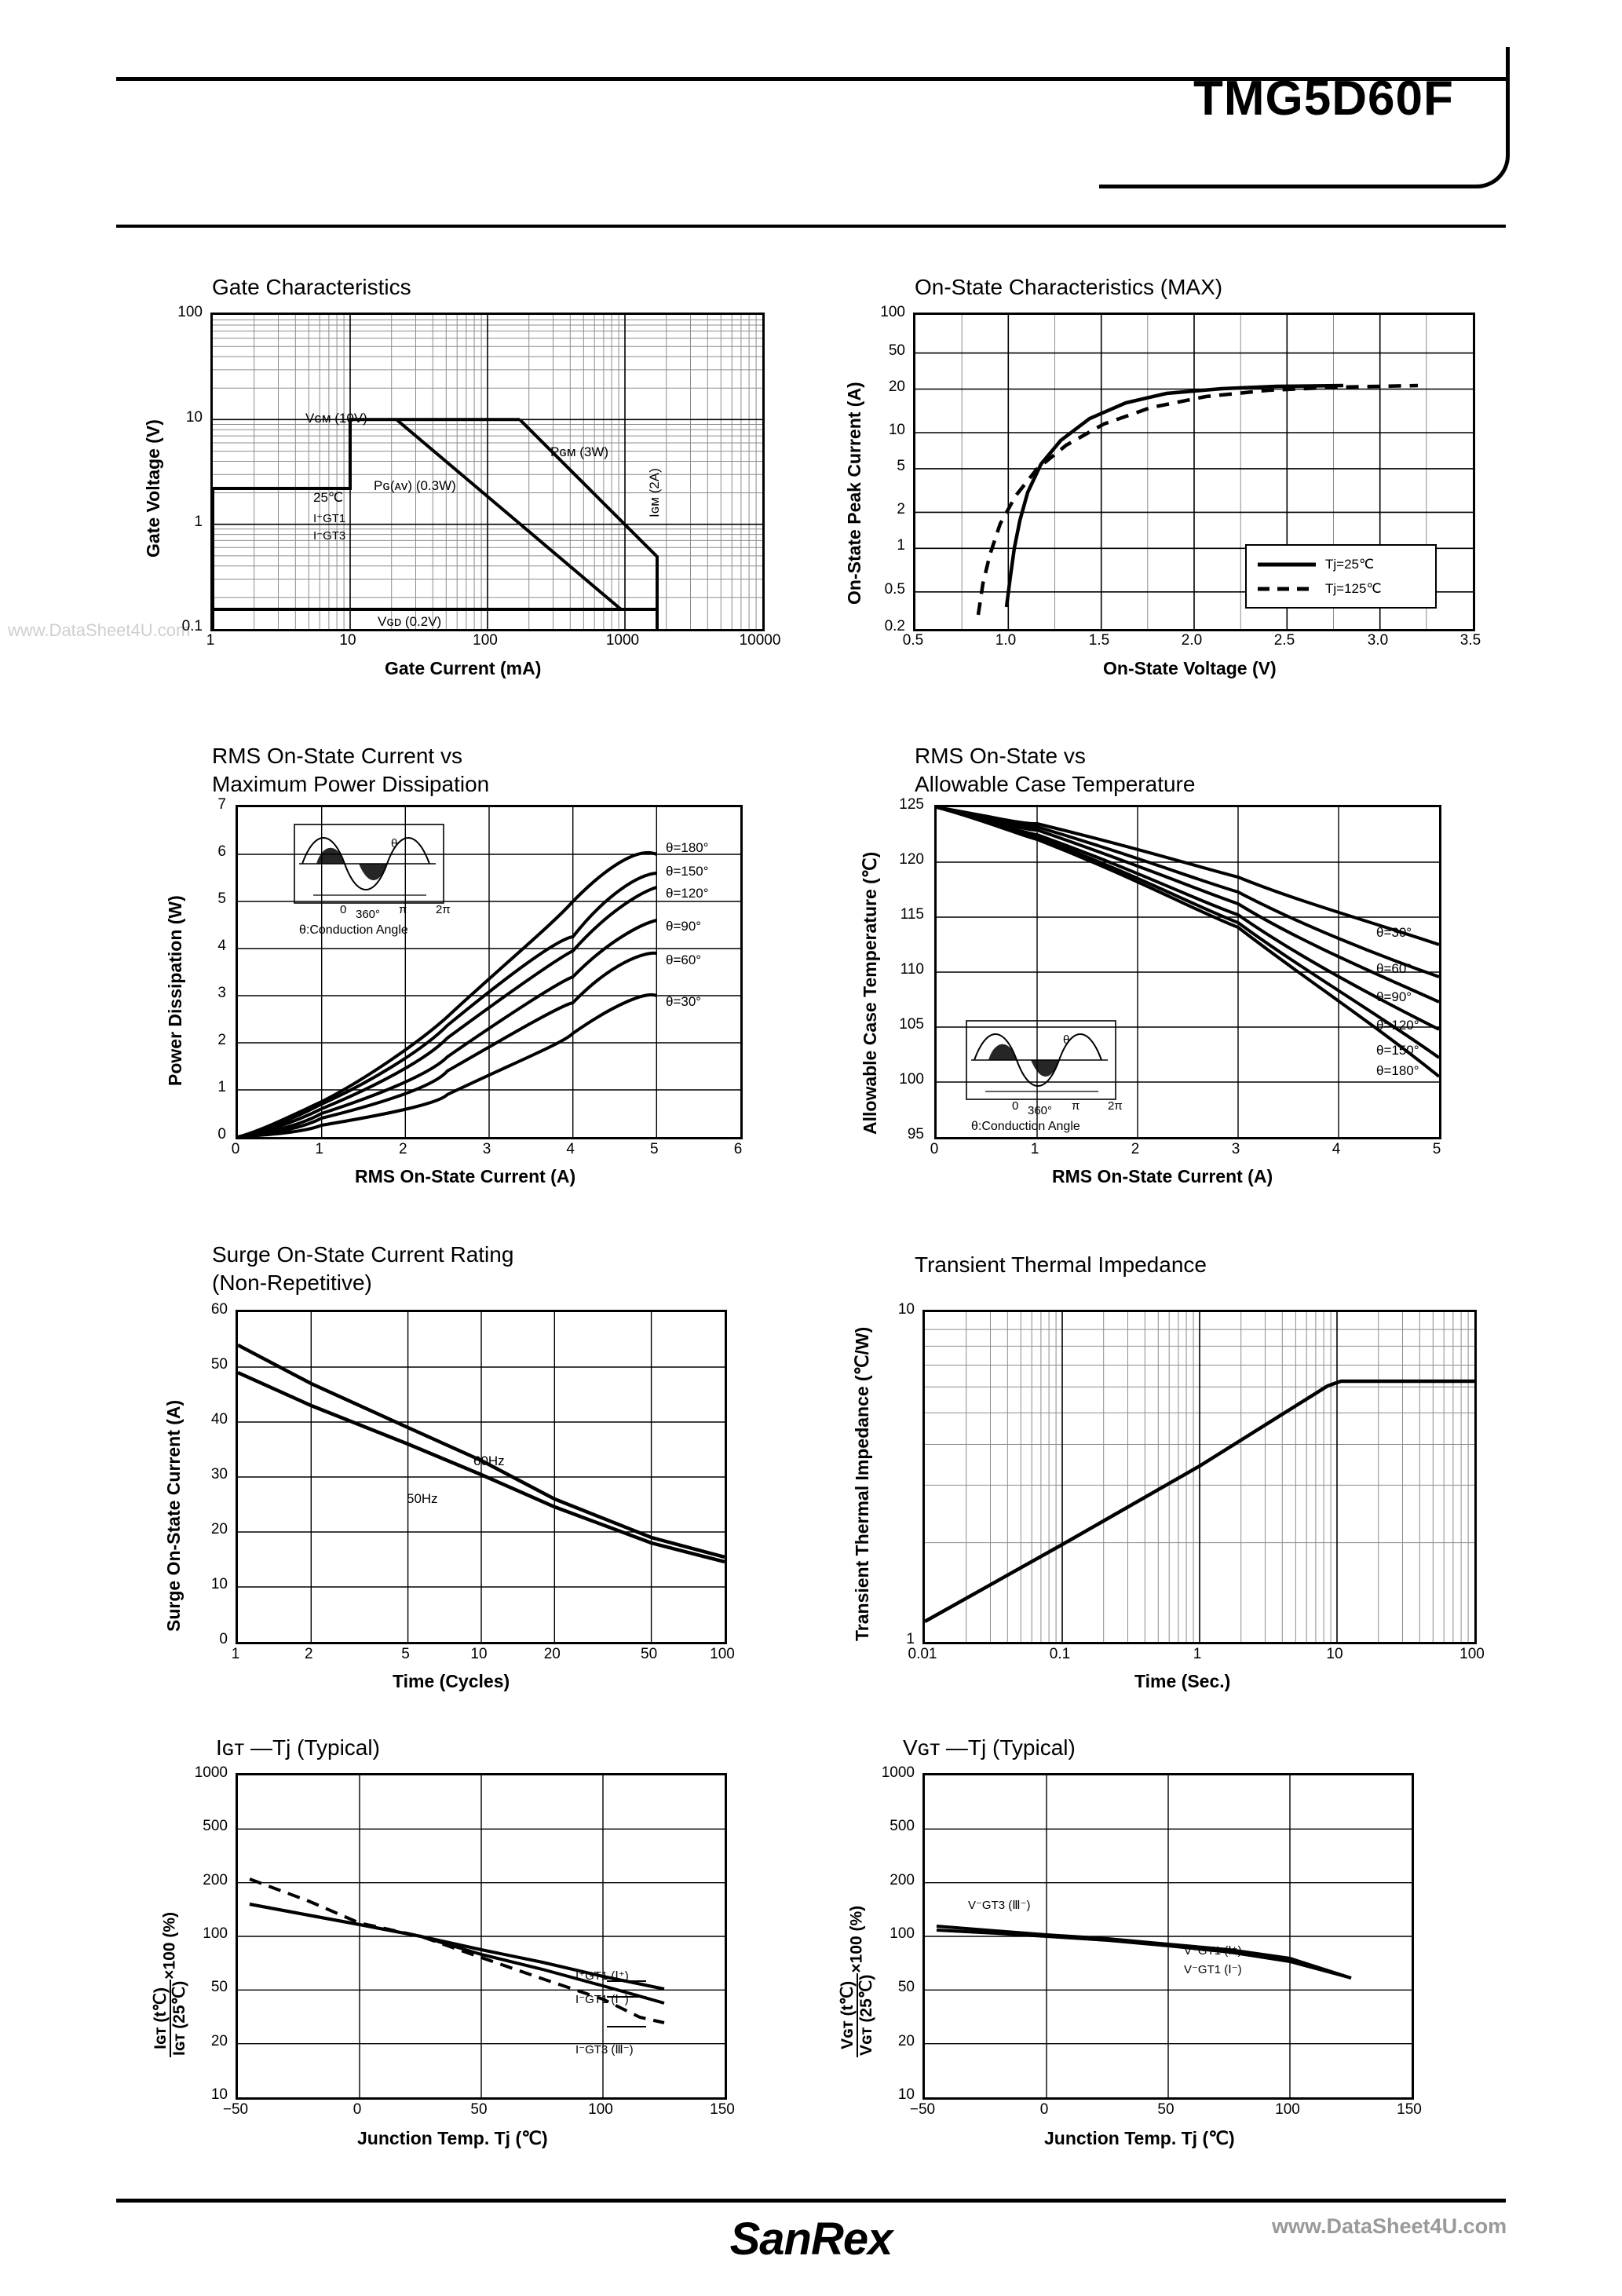 This screenshot has height=2296, width=1622. I want to click on curve-label-igt1-minus: I⁻GT1 (Ⅰ⁻), so click(602, 1999).